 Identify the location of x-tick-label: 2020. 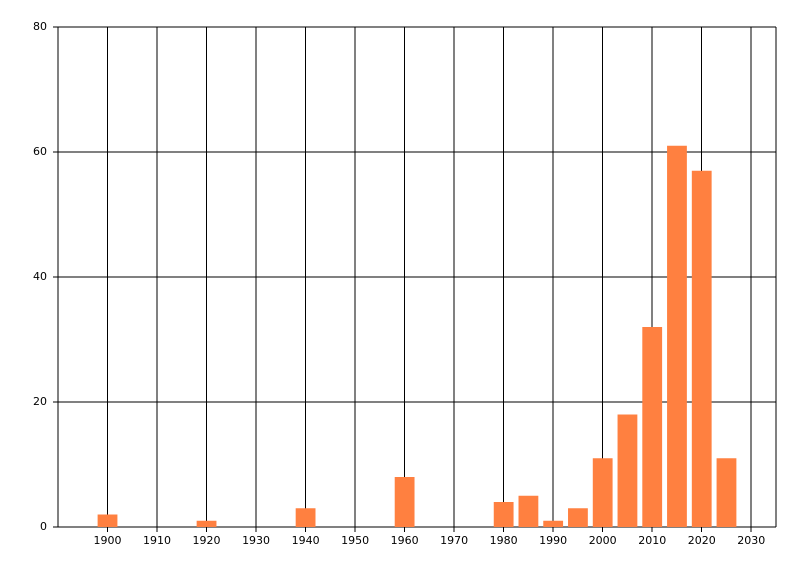
(702, 540).